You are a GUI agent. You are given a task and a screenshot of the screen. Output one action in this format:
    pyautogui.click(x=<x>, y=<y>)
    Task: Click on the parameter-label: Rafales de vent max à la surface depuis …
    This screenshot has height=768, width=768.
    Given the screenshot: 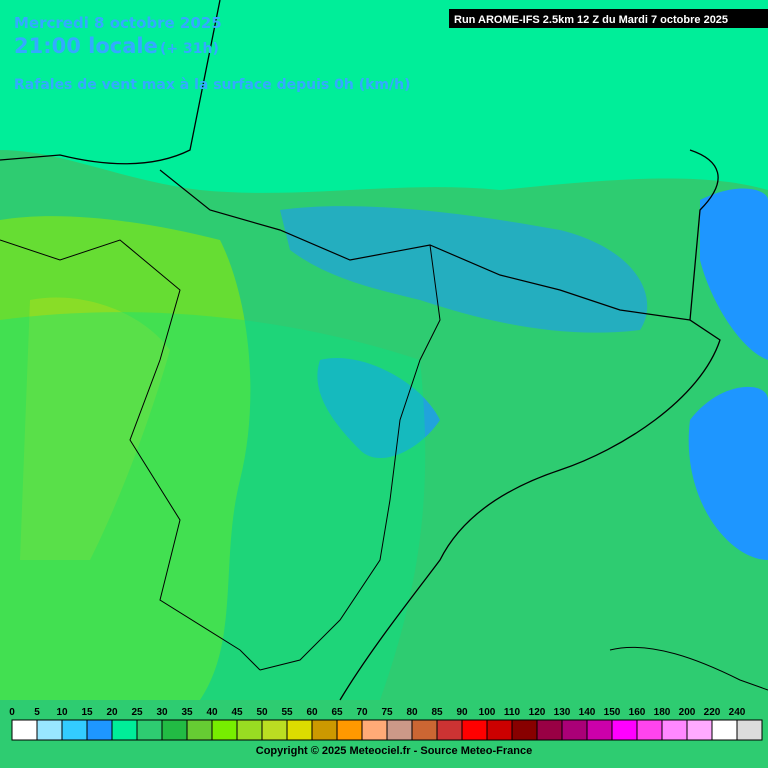 What is the action you would take?
    pyautogui.click(x=212, y=85)
    